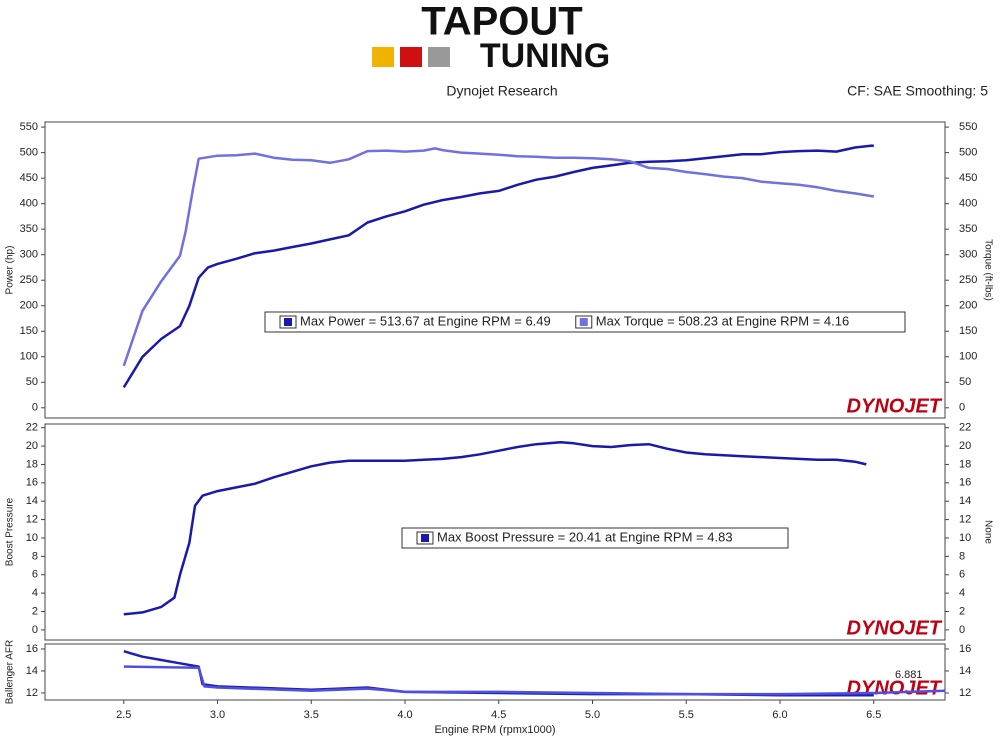 Image resolution: width=1000 pixels, height=748 pixels. What do you see at coordinates (534, 680) in the screenshot?
I see `series-line` at bounding box center [534, 680].